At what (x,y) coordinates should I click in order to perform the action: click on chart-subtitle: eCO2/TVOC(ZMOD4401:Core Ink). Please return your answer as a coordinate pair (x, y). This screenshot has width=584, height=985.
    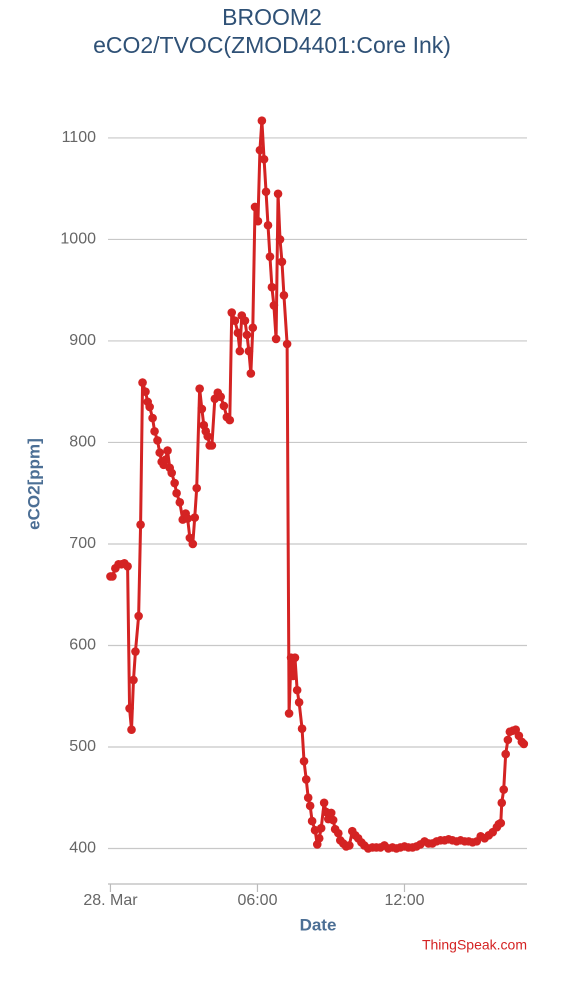
    Looking at the image, I should click on (272, 45).